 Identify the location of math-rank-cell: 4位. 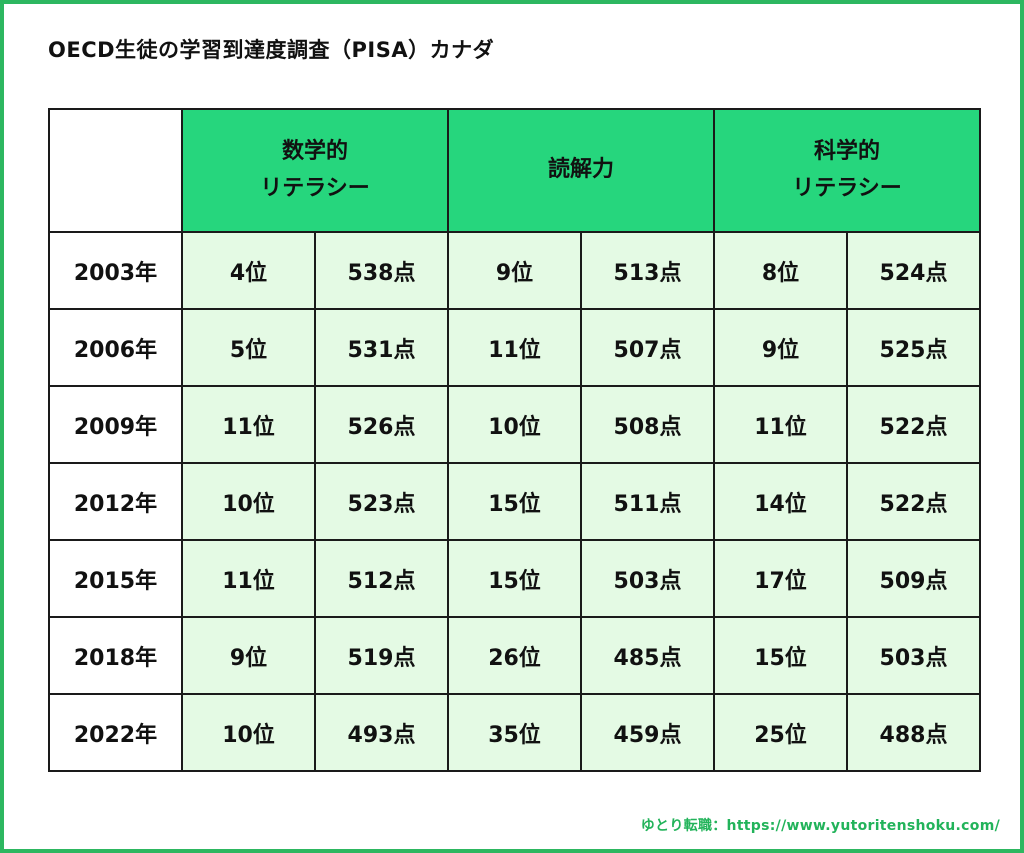
(248, 270).